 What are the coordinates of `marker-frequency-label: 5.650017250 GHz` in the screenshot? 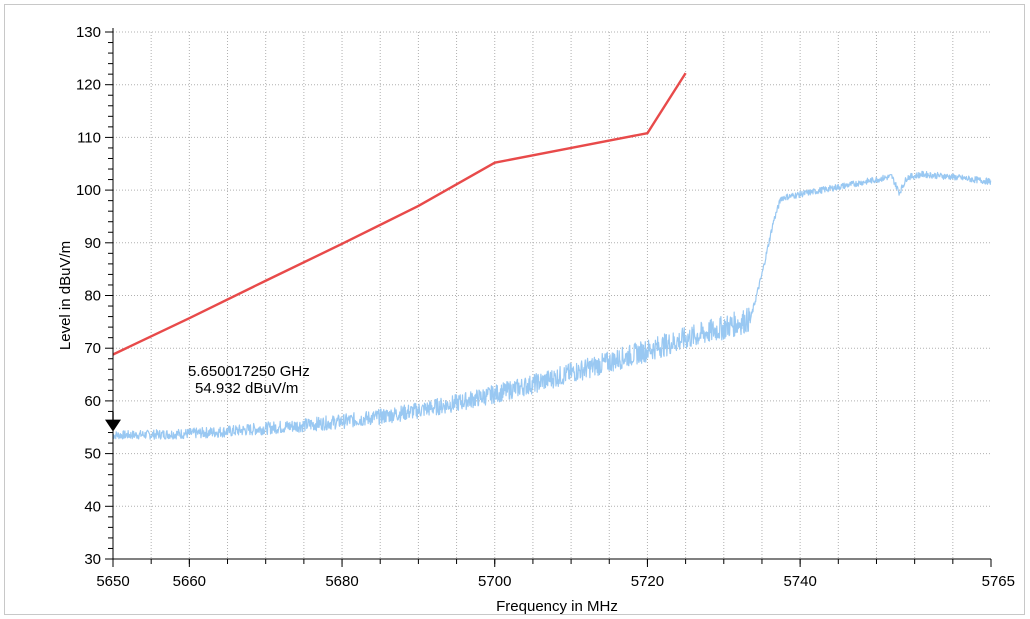 It's located at (249, 371).